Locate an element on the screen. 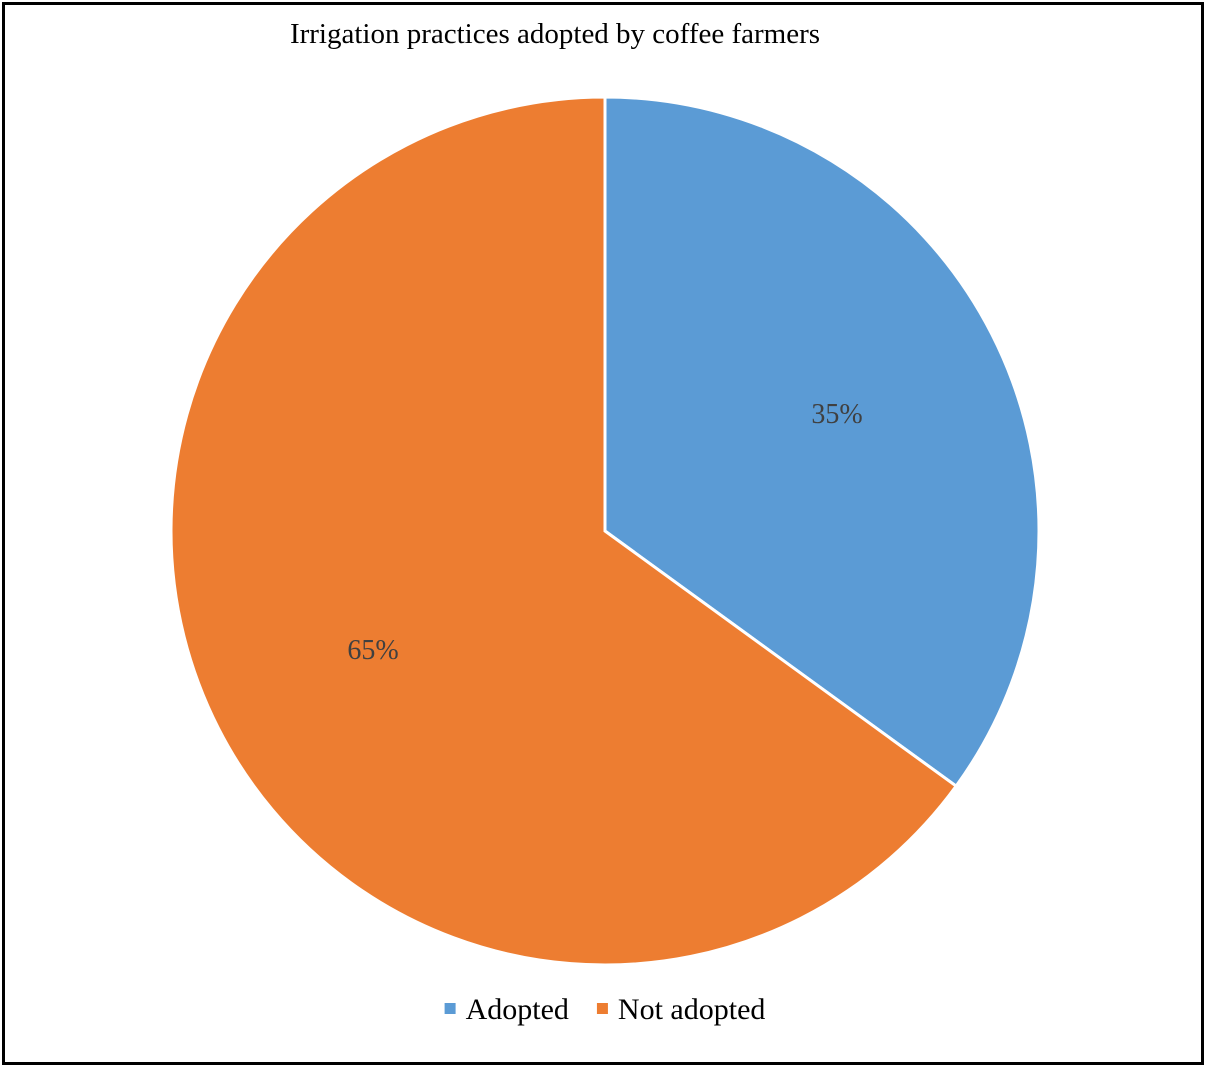 The image size is (1206, 1067). data-label-adopted: 35% is located at coordinates (836, 414).